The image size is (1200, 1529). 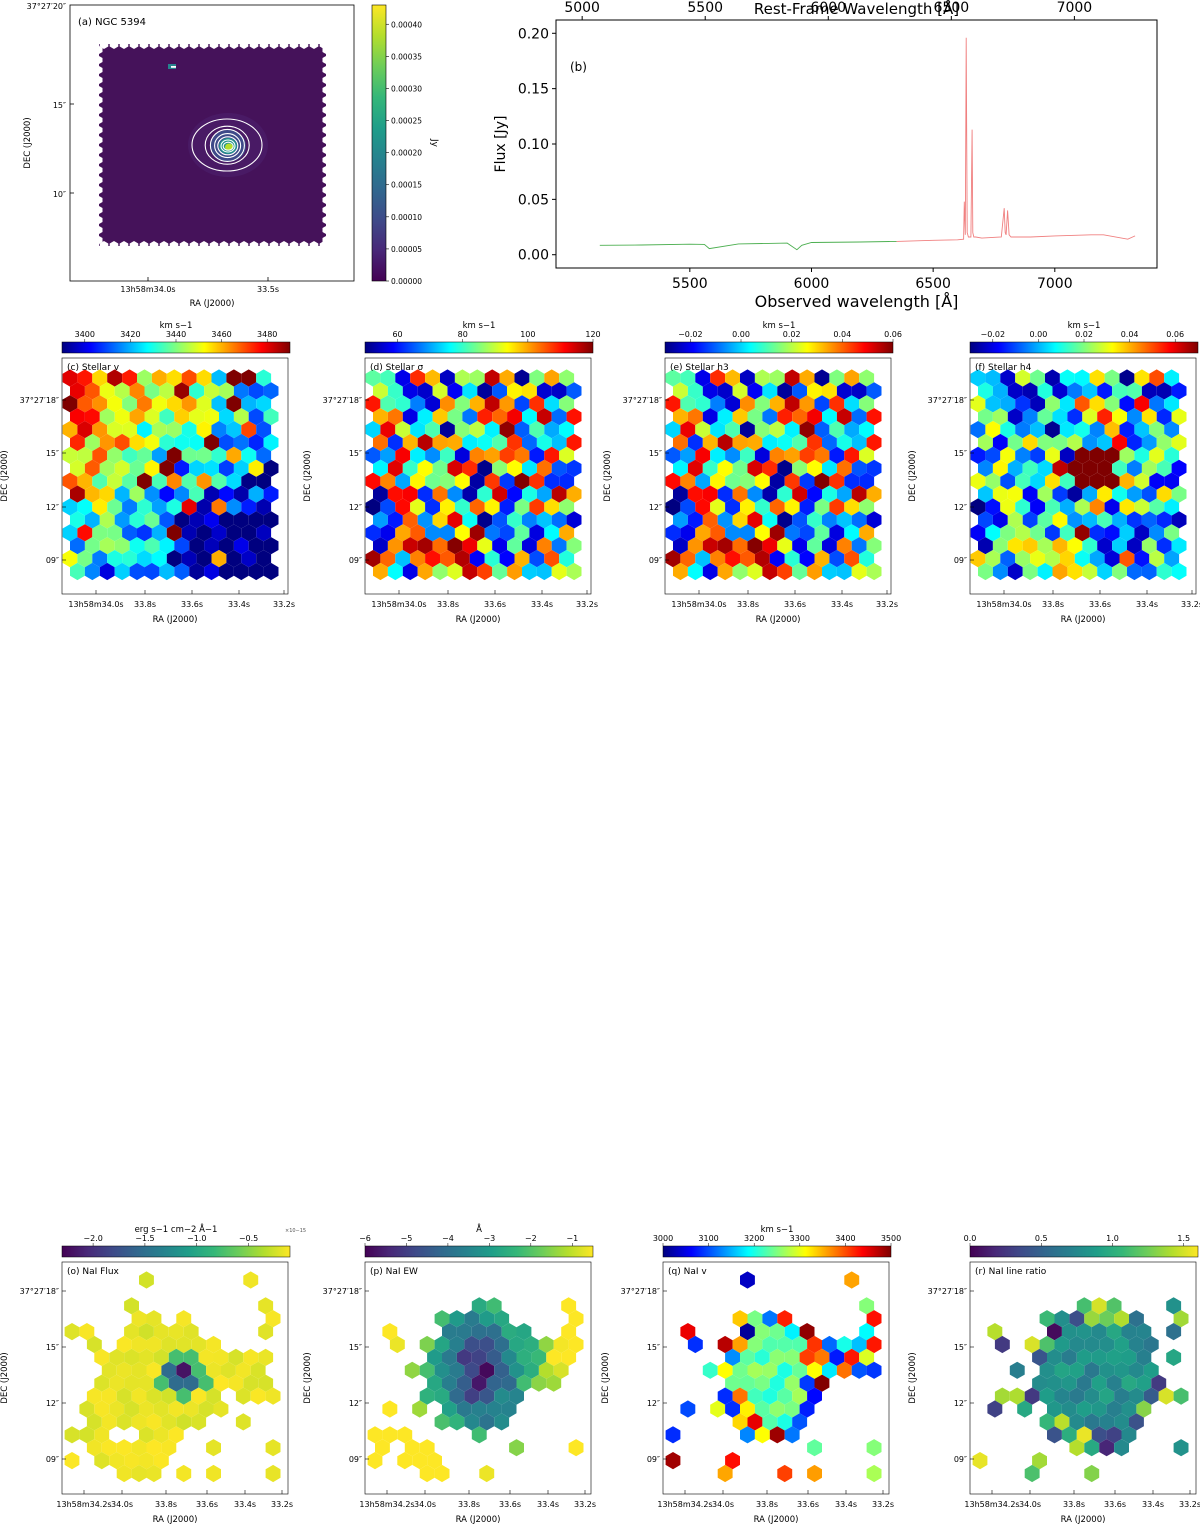 I want to click on panel-f-title: (f) Stellar h4, so click(x=1003, y=368).